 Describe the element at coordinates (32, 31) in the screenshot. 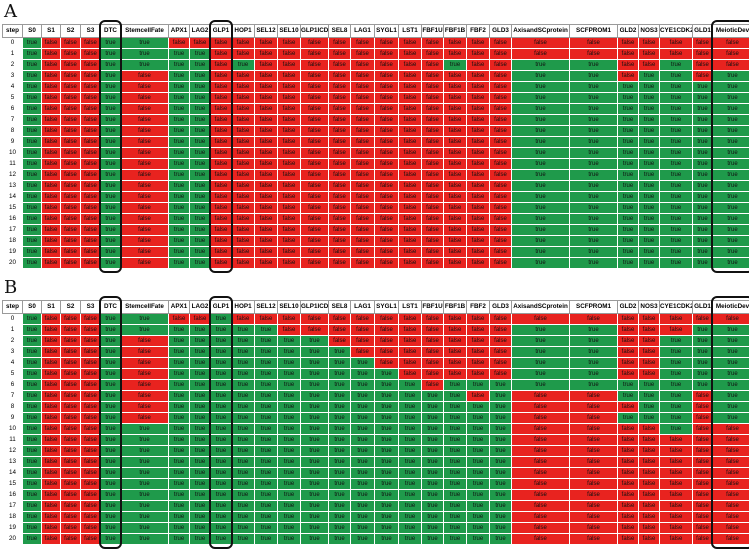

I see `column-header: S0` at that location.